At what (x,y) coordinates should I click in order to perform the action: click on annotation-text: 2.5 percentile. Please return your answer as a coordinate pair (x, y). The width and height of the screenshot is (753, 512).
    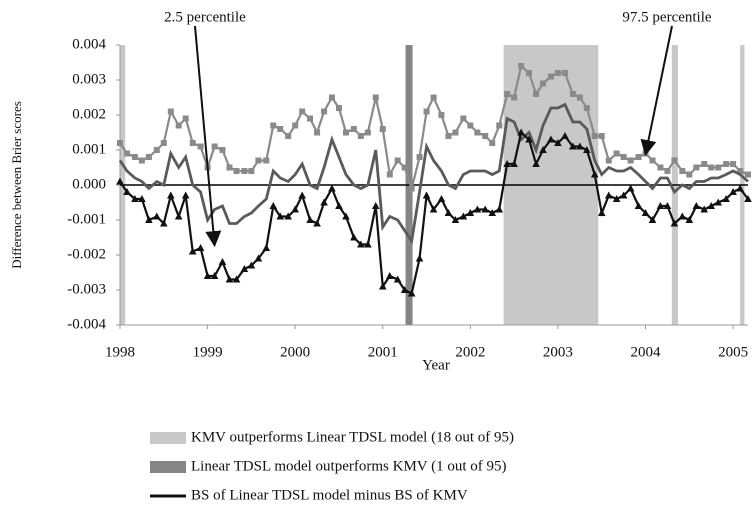
    Looking at the image, I should click on (205, 17).